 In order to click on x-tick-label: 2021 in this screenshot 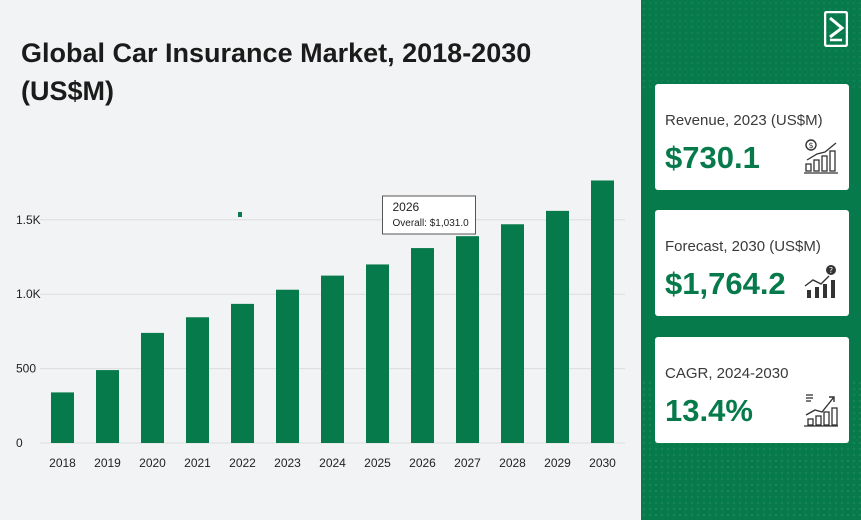, I will do `click(197, 463)`.